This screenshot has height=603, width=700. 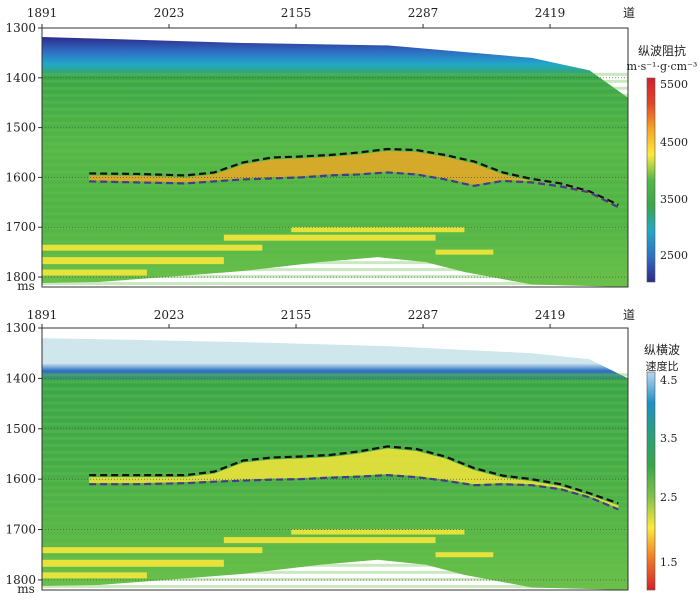 What do you see at coordinates (662, 350) in the screenshot?
I see `colorbar-title: 纵横波` at bounding box center [662, 350].